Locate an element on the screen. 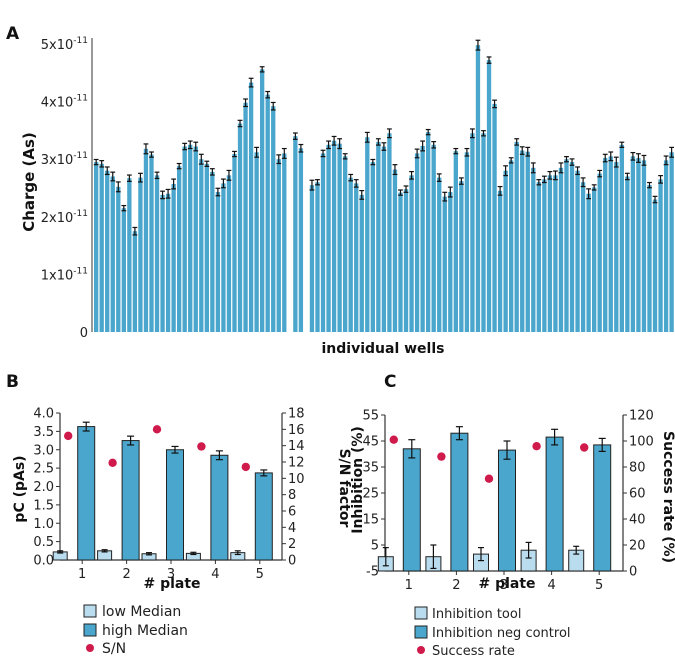  legend-swatch-low-median is located at coordinates (90, 611).